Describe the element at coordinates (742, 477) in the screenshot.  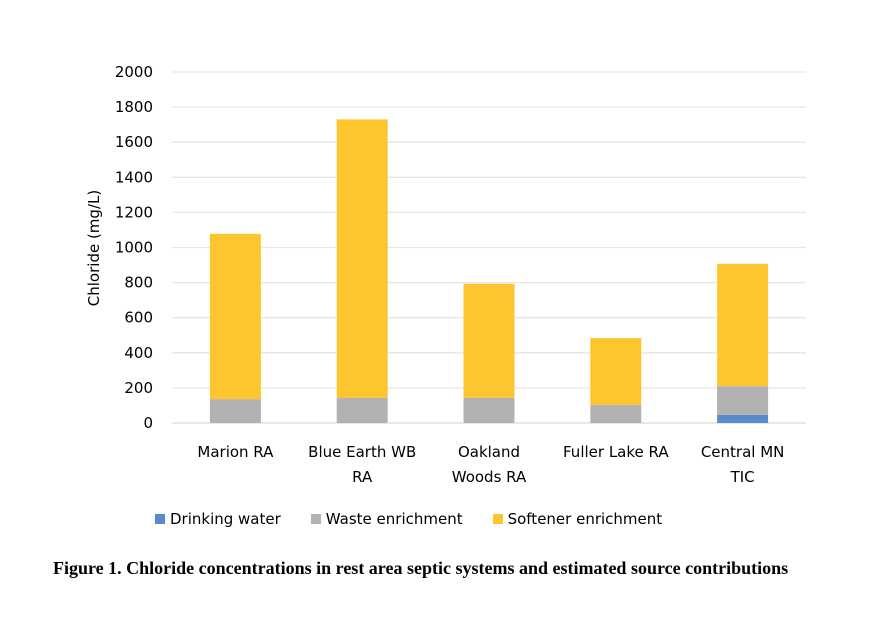
I see `x-tick-label: TIC` at that location.